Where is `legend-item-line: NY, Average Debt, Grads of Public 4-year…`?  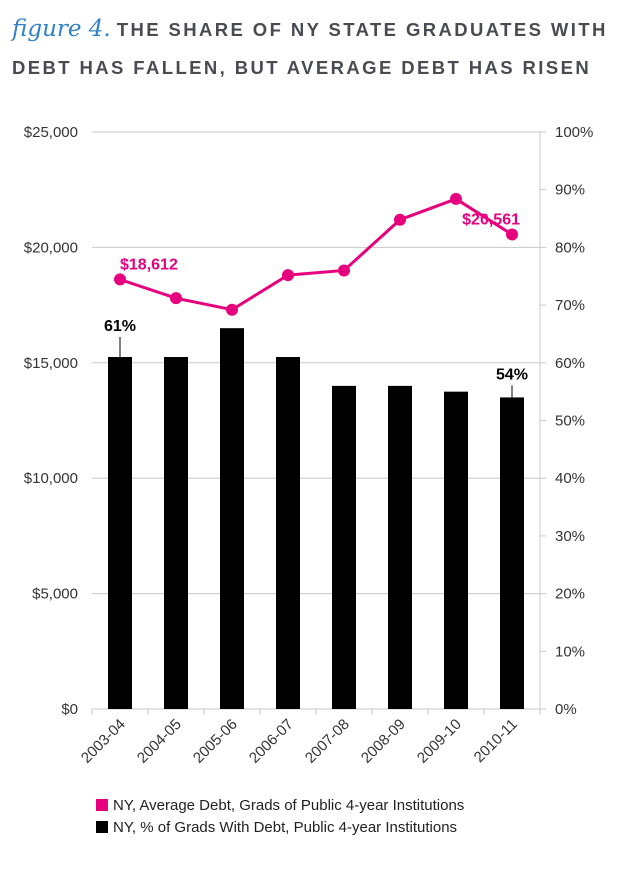 legend-item-line: NY, Average Debt, Grads of Public 4-year… is located at coordinates (280, 805).